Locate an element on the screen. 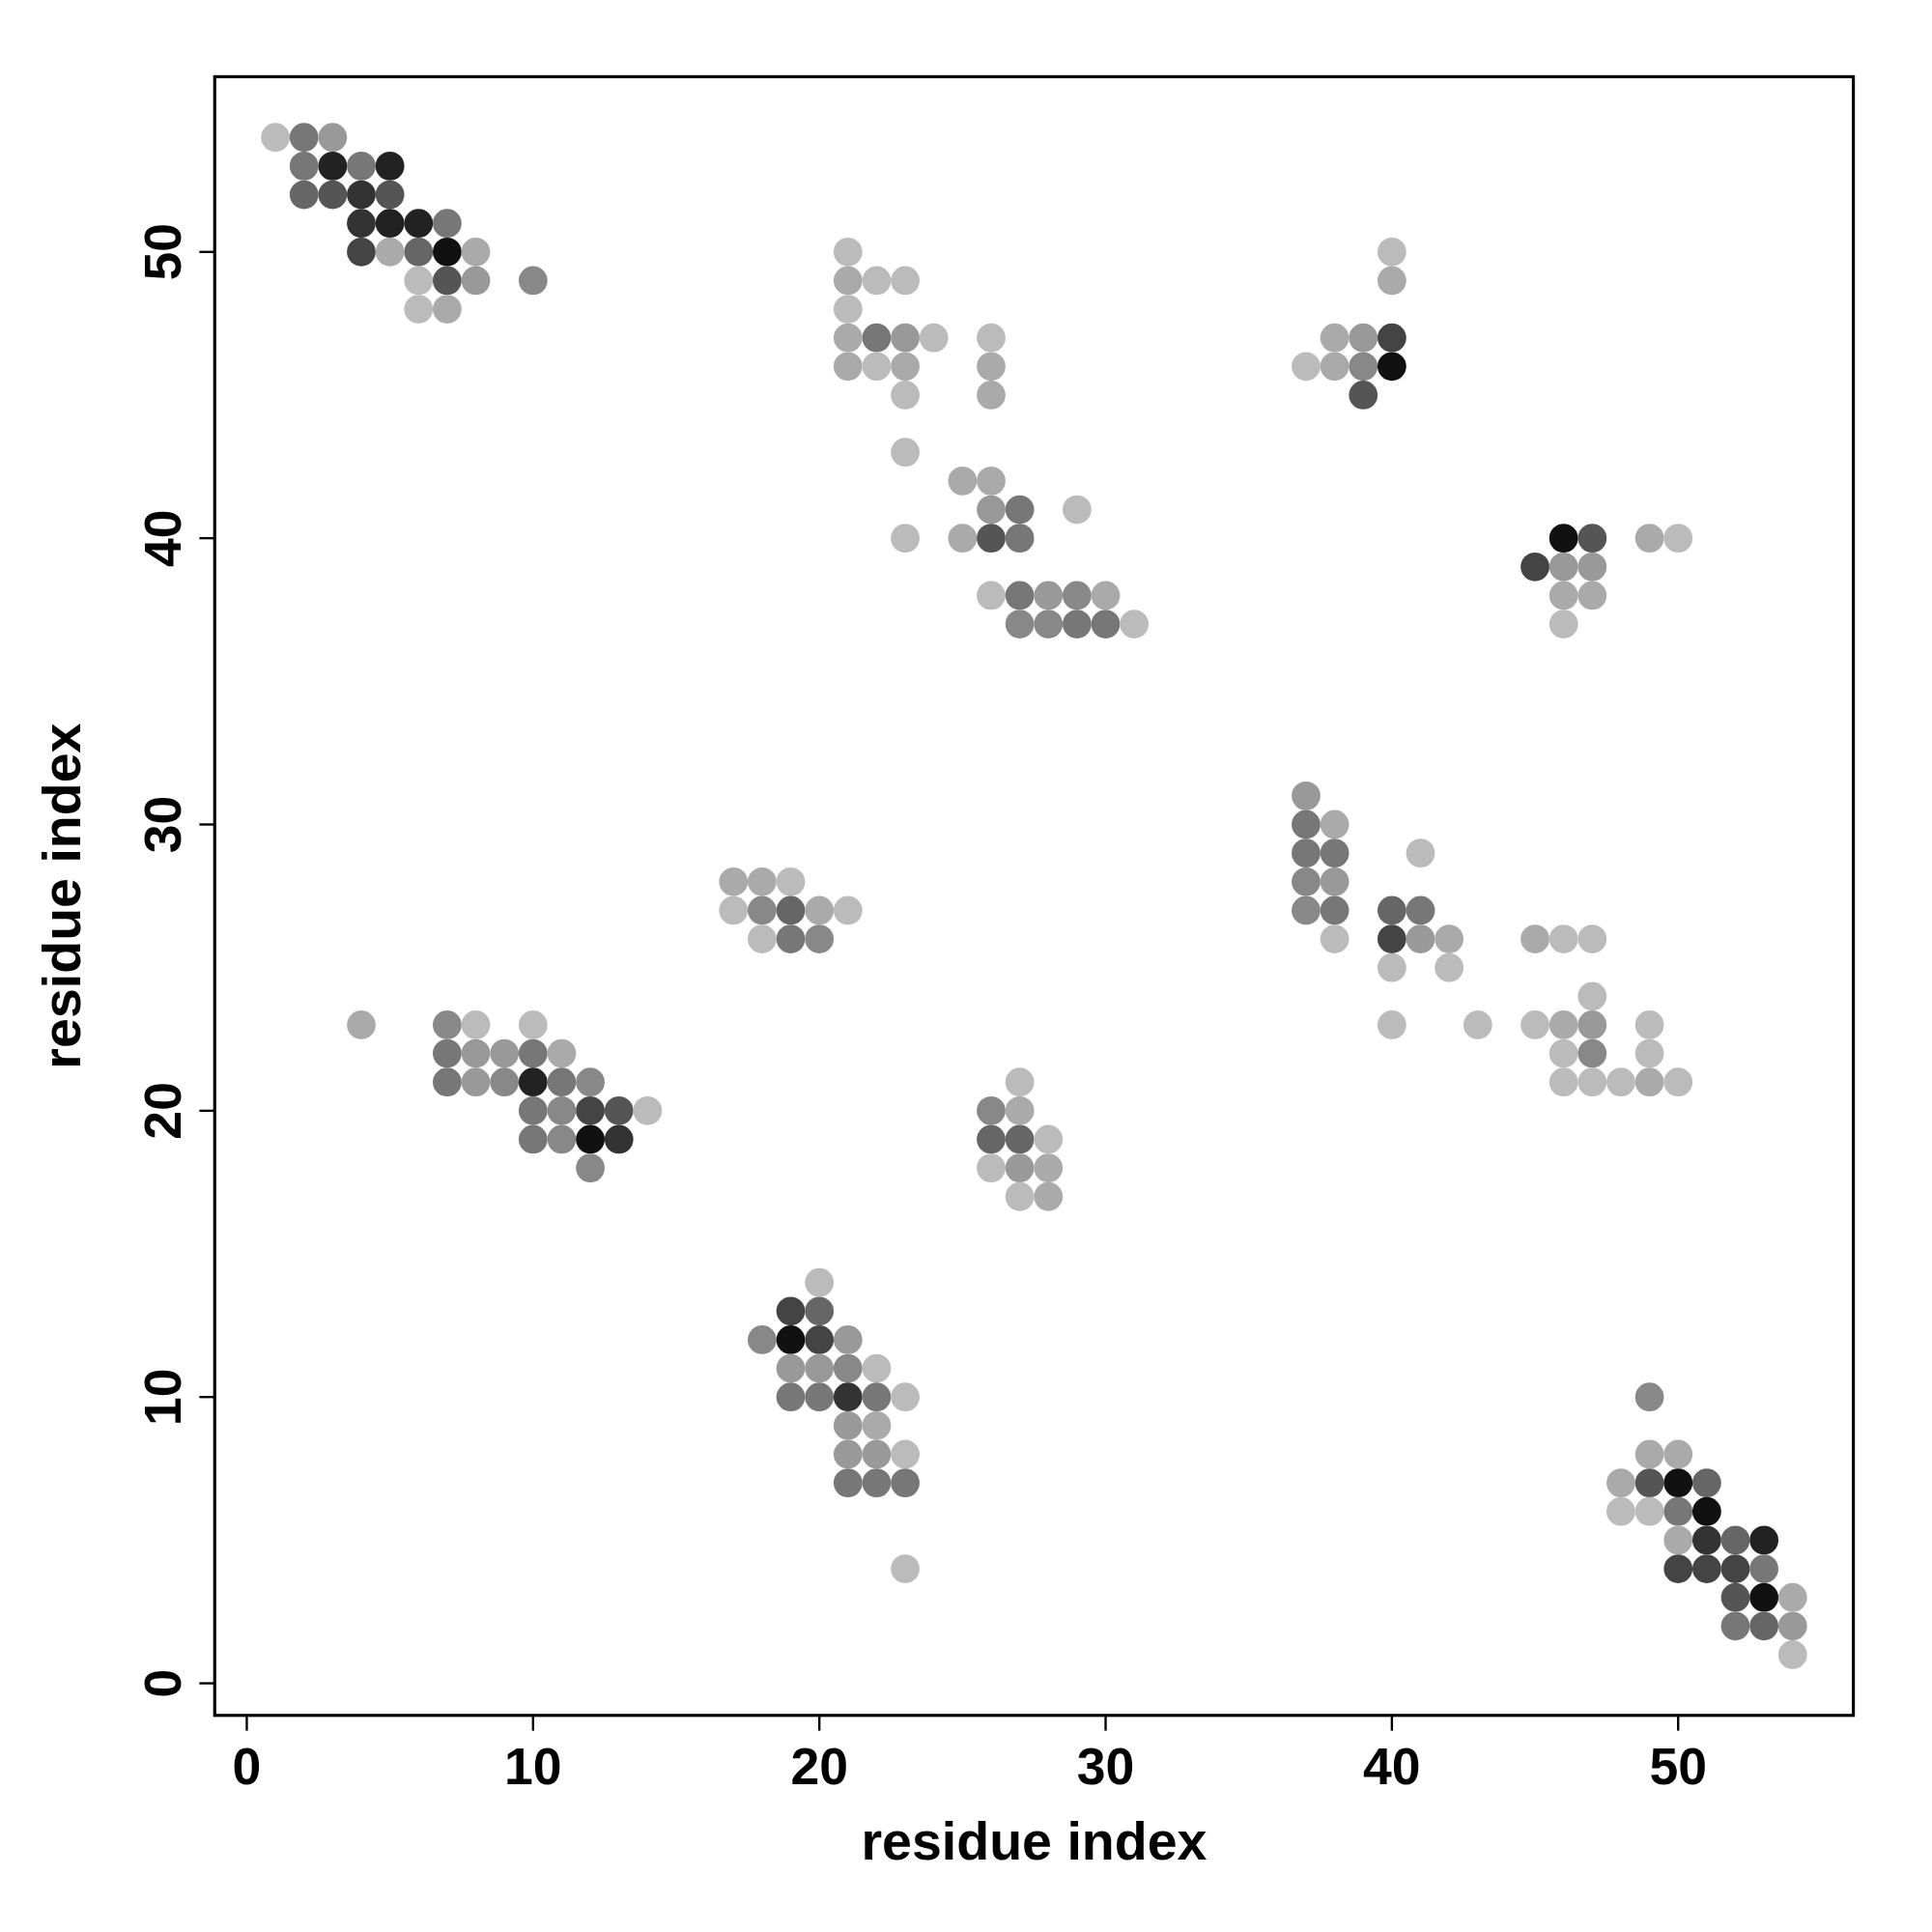 Image resolution: width=1932 pixels, height=1932 pixels. x-tick-label: 40 is located at coordinates (1392, 1767).